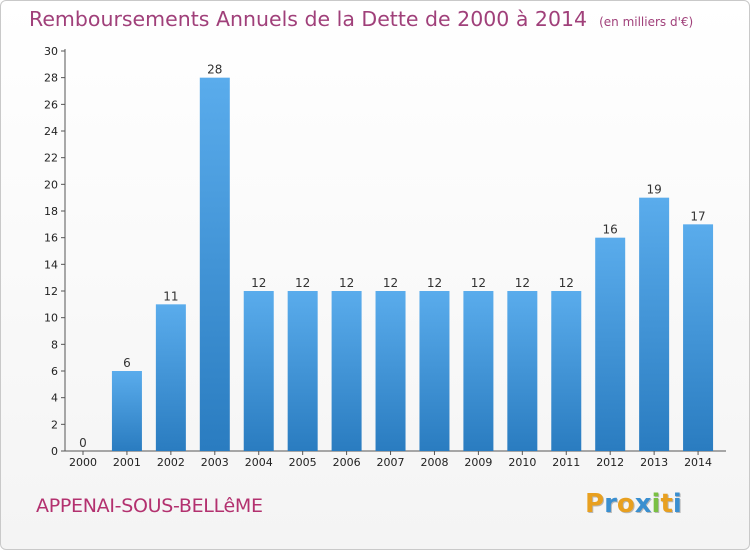 The image size is (750, 550). Describe the element at coordinates (346, 371) in the screenshot. I see `bar-2006` at that location.